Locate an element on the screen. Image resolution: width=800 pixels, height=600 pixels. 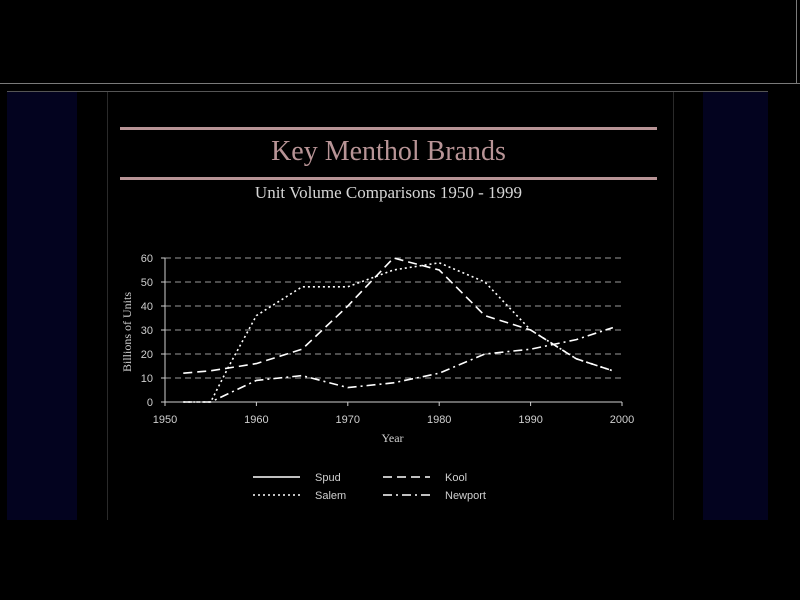
series-line-newport is located at coordinates (398, 364).